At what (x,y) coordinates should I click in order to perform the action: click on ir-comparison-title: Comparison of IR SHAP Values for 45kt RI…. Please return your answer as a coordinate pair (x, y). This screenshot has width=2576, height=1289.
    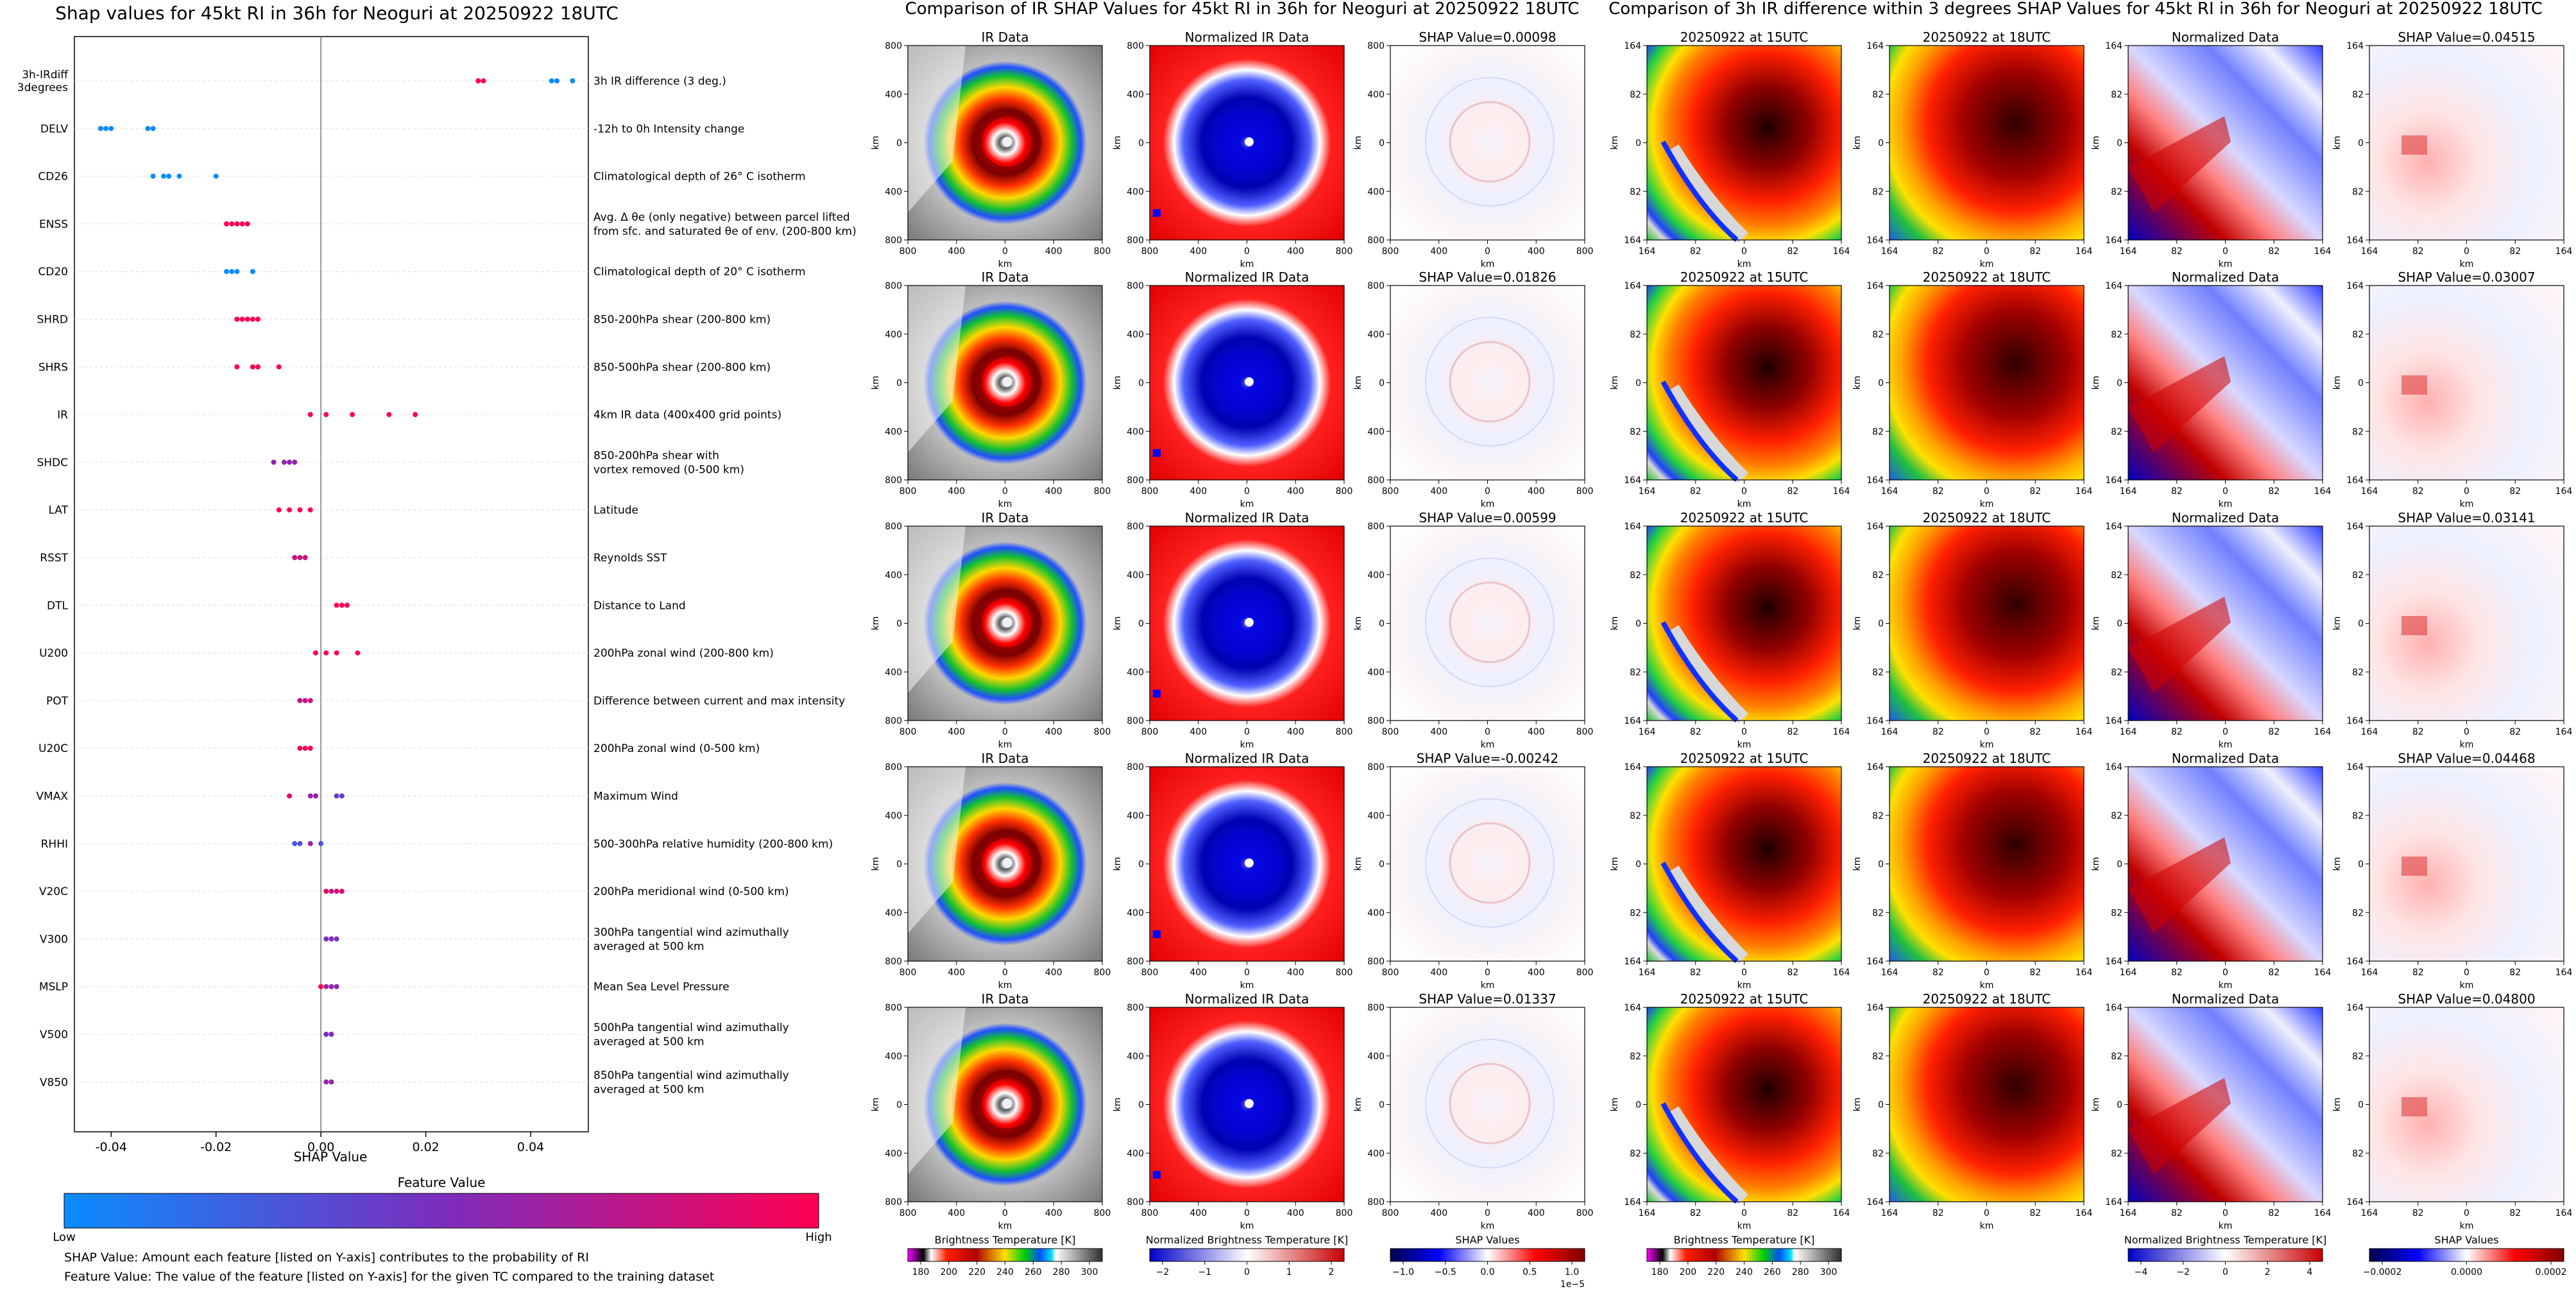
    Looking at the image, I should click on (1242, 9).